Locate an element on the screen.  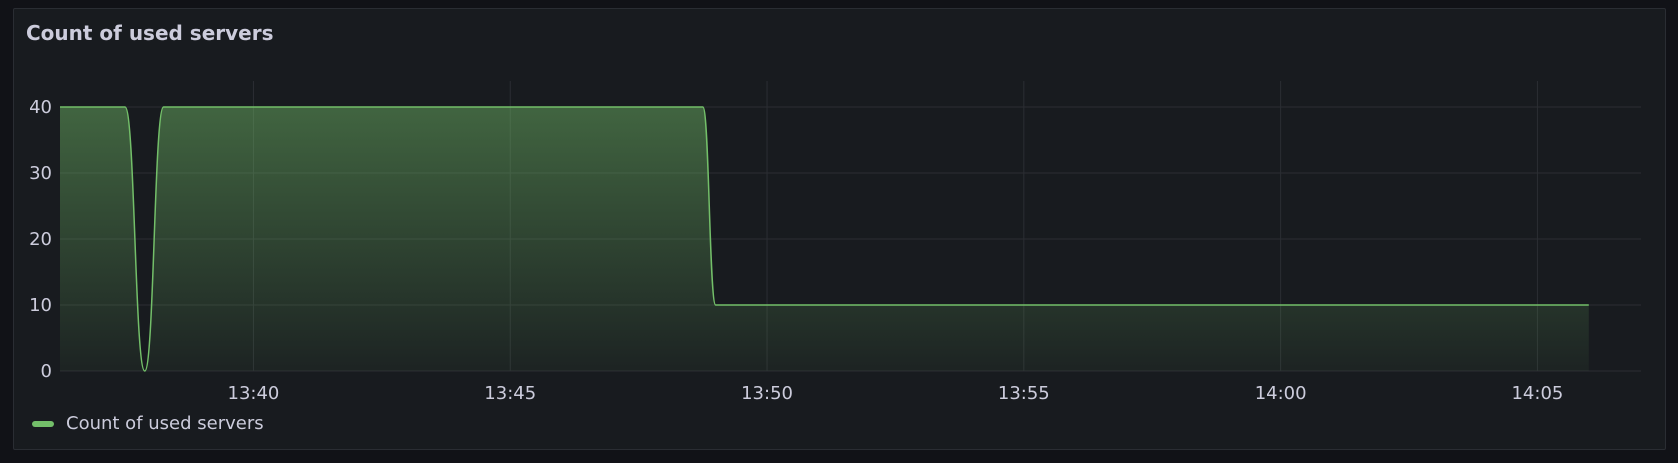
x-tick-label: 13:40 is located at coordinates (254, 393).